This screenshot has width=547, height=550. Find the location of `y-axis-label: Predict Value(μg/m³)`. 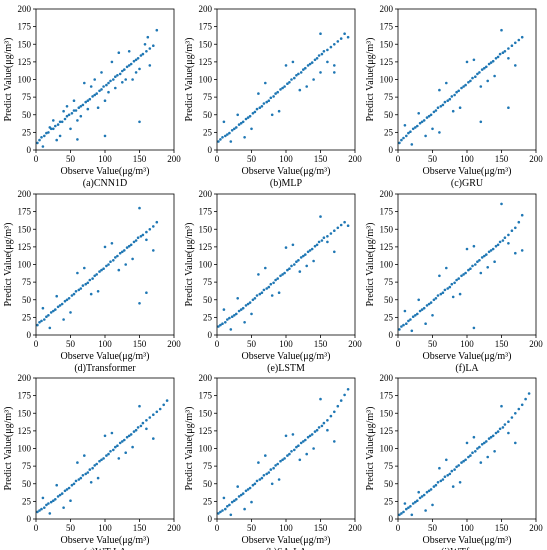

y-axis-label: Predict Value(μg/m³) is located at coordinates (370, 80).